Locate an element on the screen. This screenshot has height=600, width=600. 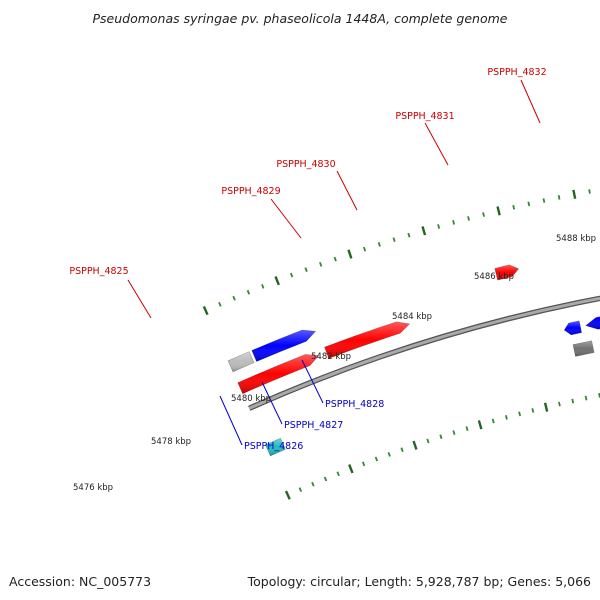
cds-pspph-4826-a is located at coordinates (572, 328).